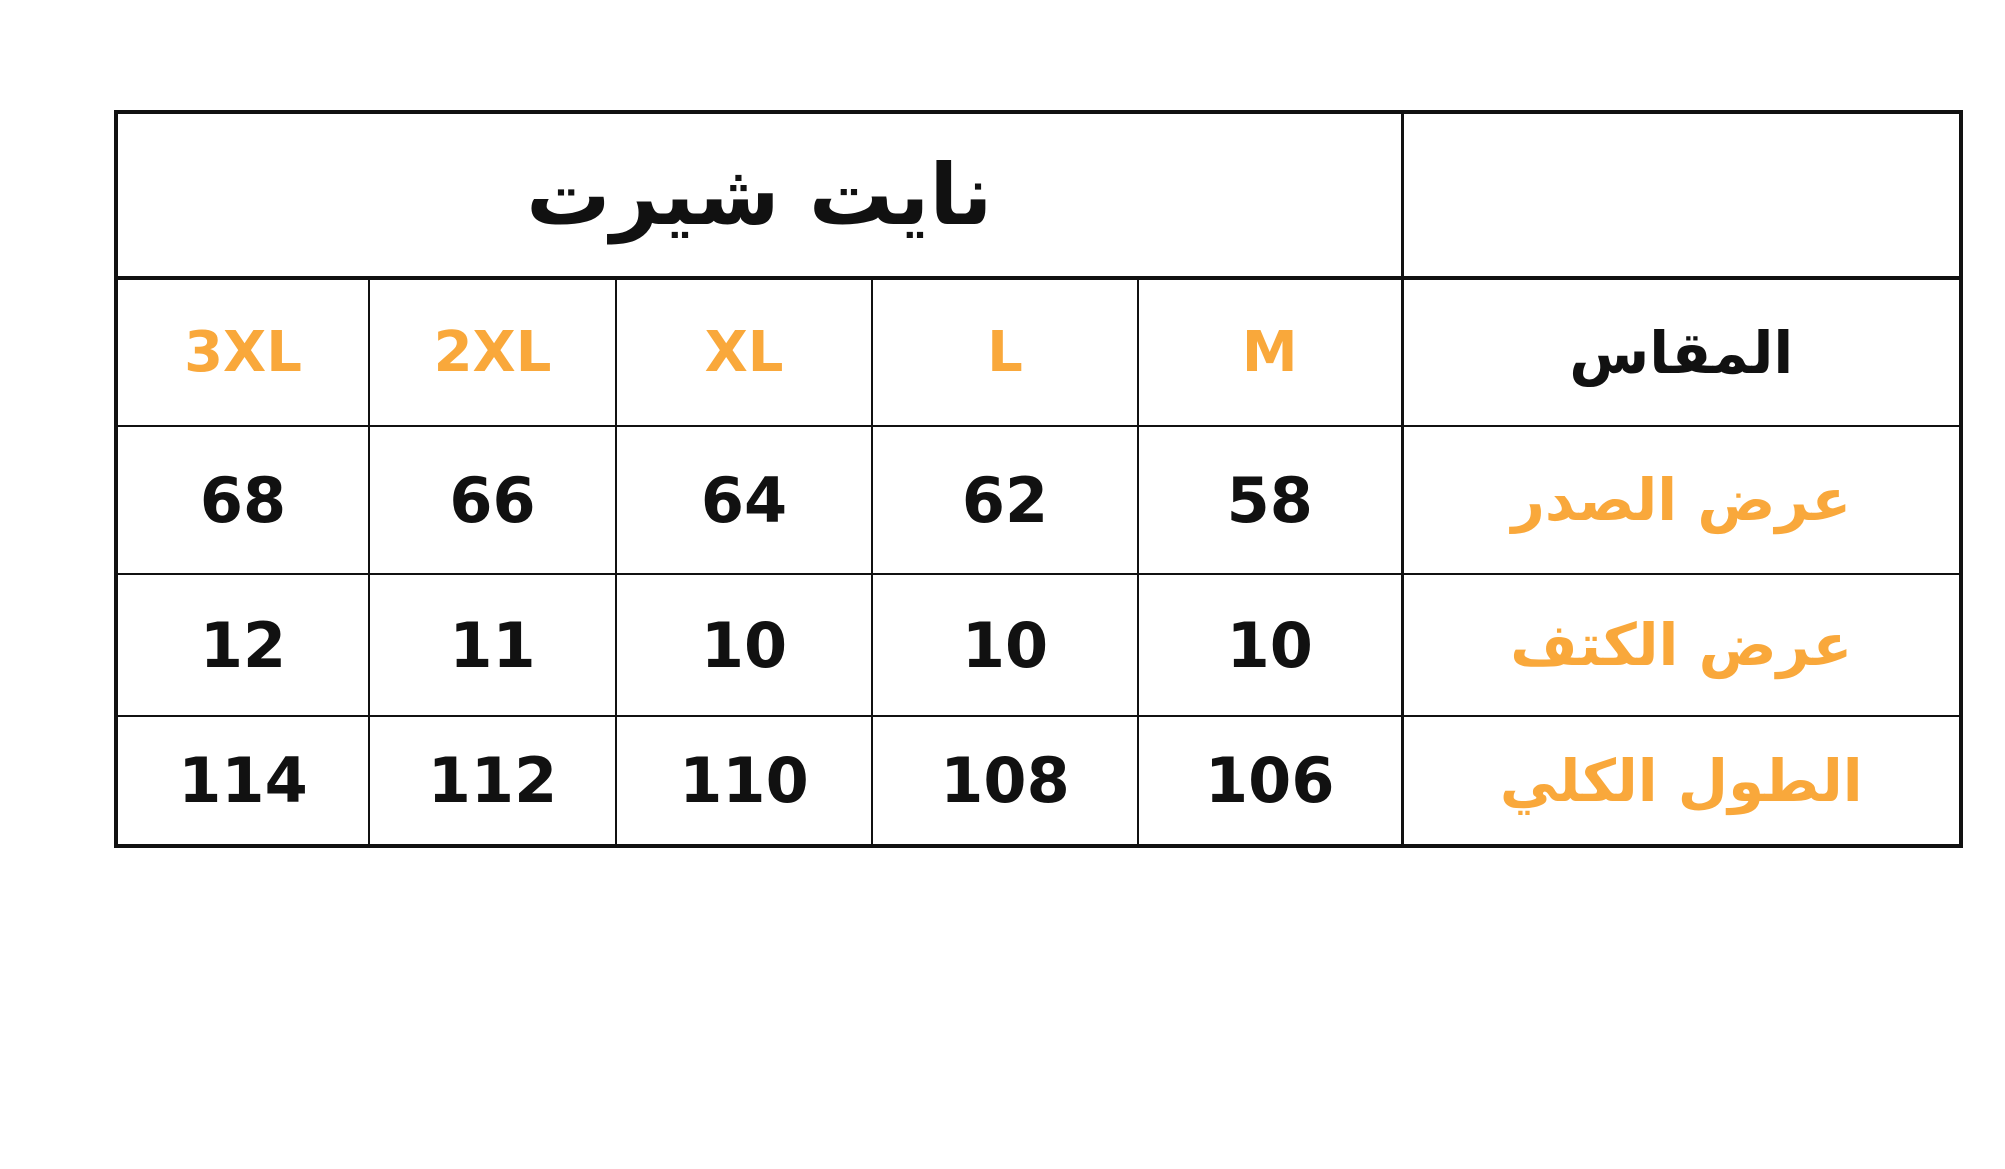 The height and width of the screenshot is (1169, 2005). I want to click on cell-value: 58, so click(1270, 500).